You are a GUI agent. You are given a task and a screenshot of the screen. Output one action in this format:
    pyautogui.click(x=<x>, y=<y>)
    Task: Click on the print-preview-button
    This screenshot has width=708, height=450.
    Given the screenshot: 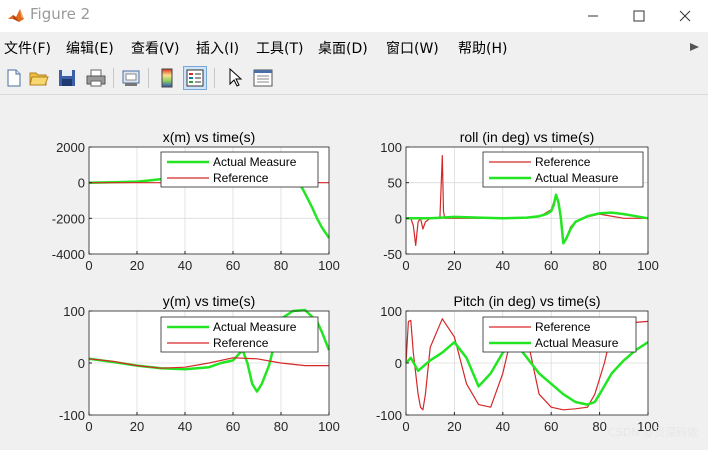 What is the action you would take?
    pyautogui.click(x=131, y=78)
    